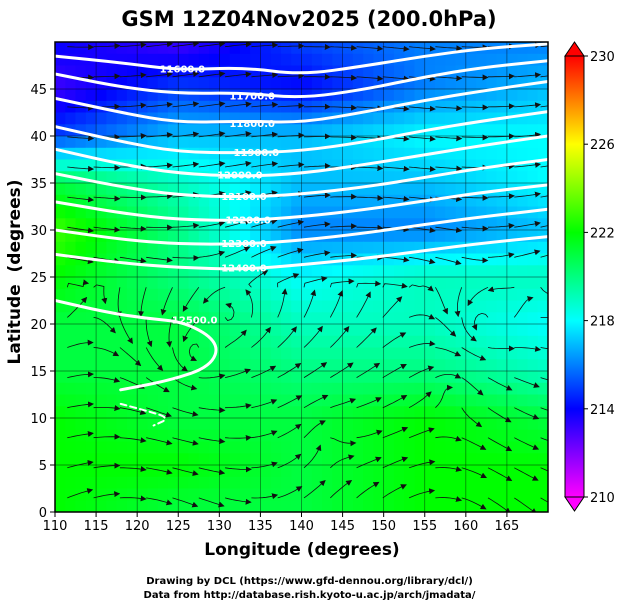  Describe the element at coordinates (15, 272) in the screenshot. I see `y-axis-label: Latitude (degrees)` at that location.